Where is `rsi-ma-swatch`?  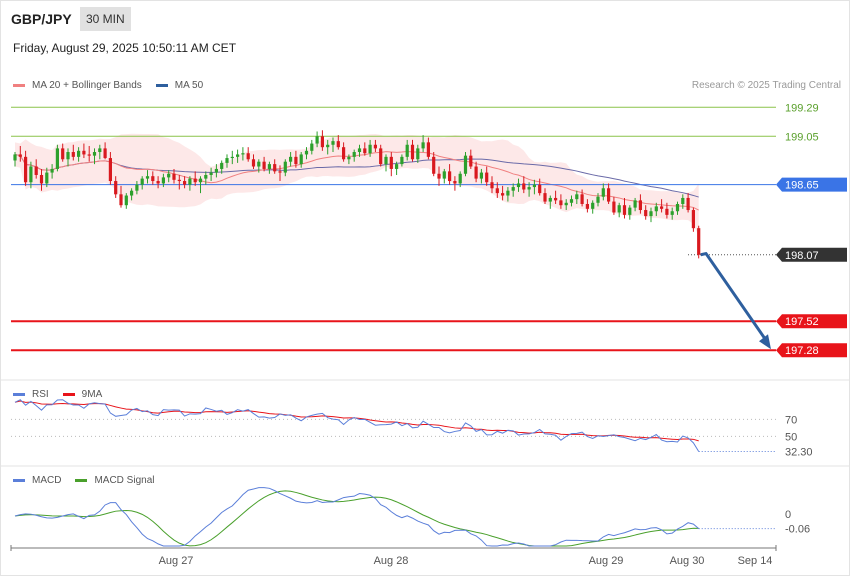 rsi-ma-swatch is located at coordinates (68, 394).